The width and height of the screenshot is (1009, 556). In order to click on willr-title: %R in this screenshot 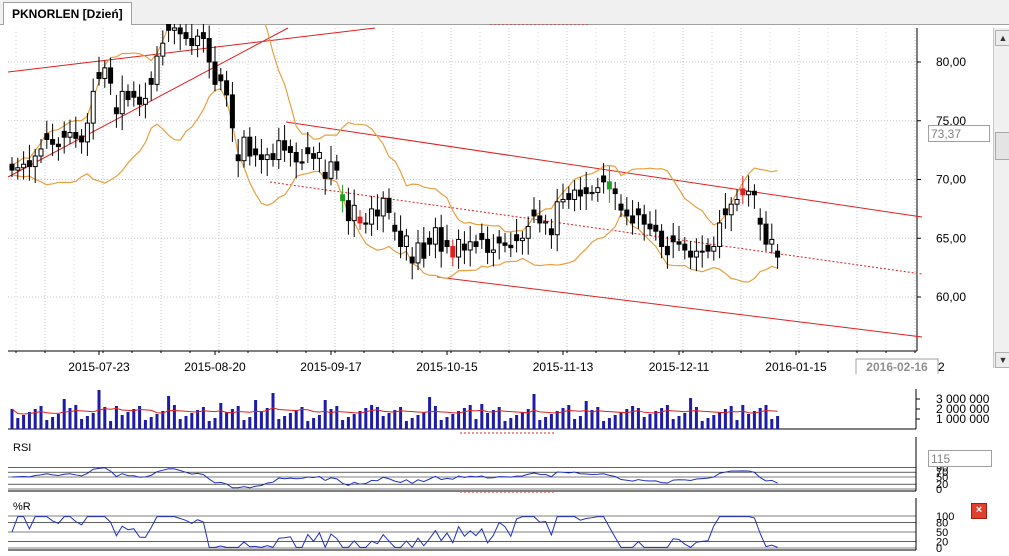, I will do `click(22, 507)`.